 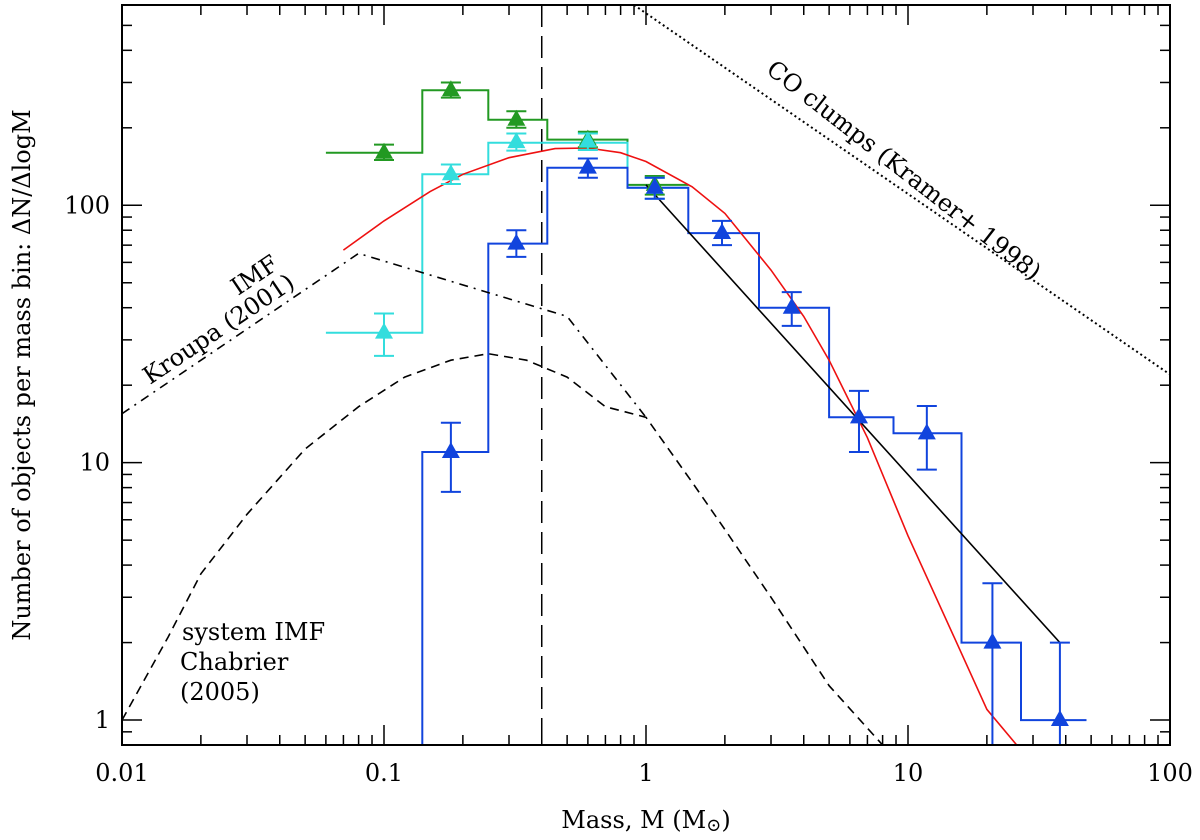 What do you see at coordinates (1170, 773) in the screenshot?
I see `x-tick-label: 100` at bounding box center [1170, 773].